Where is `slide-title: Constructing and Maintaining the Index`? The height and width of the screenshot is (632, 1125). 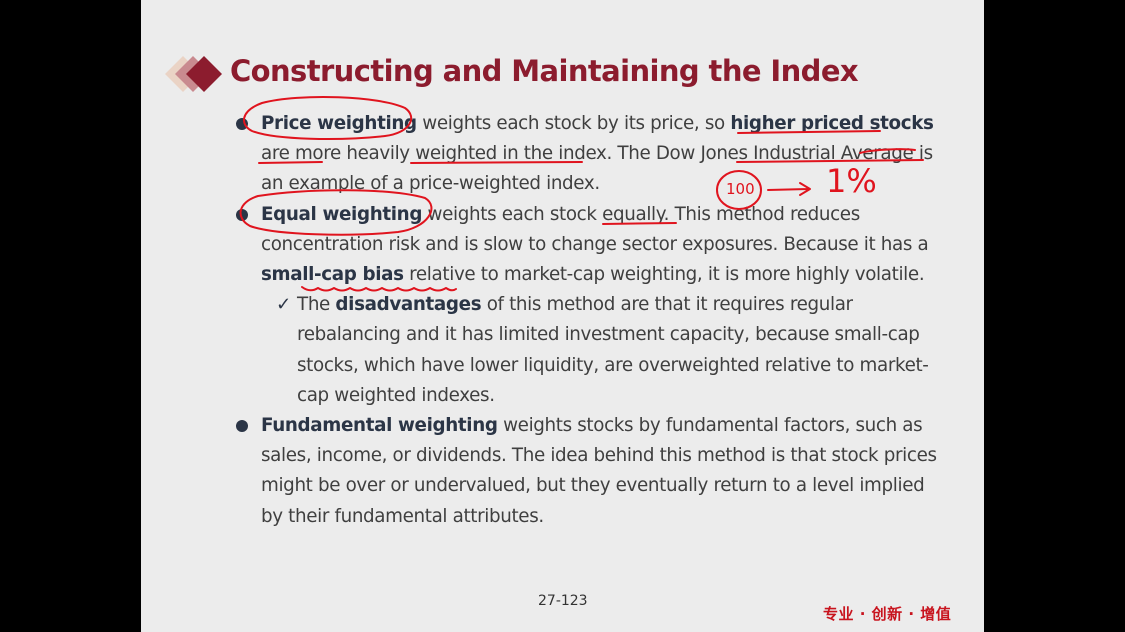 slide-title: Constructing and Maintaining the Index is located at coordinates (544, 71).